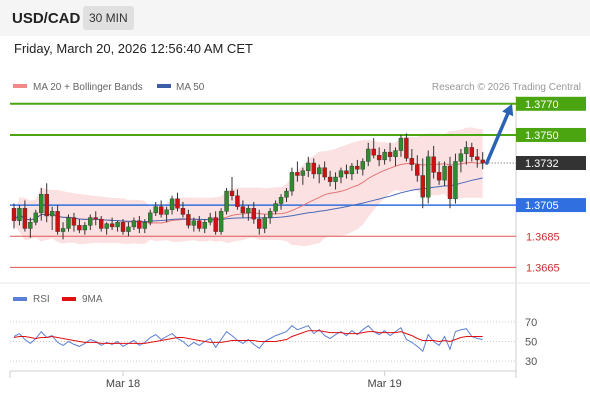 The image size is (590, 400). What do you see at coordinates (551, 185) in the screenshot?
I see `level-labels: 1.3770 1.3750 1.3732 1.3705 1.3685 1.3665` at bounding box center [551, 185].